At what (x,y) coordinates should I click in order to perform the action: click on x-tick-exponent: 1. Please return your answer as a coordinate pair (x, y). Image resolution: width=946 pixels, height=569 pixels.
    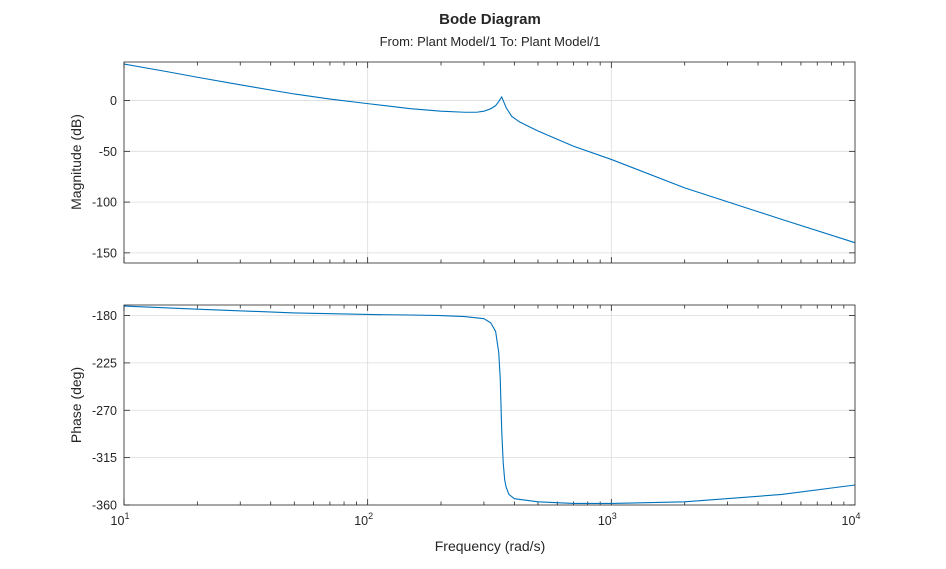
    Looking at the image, I should click on (126, 516).